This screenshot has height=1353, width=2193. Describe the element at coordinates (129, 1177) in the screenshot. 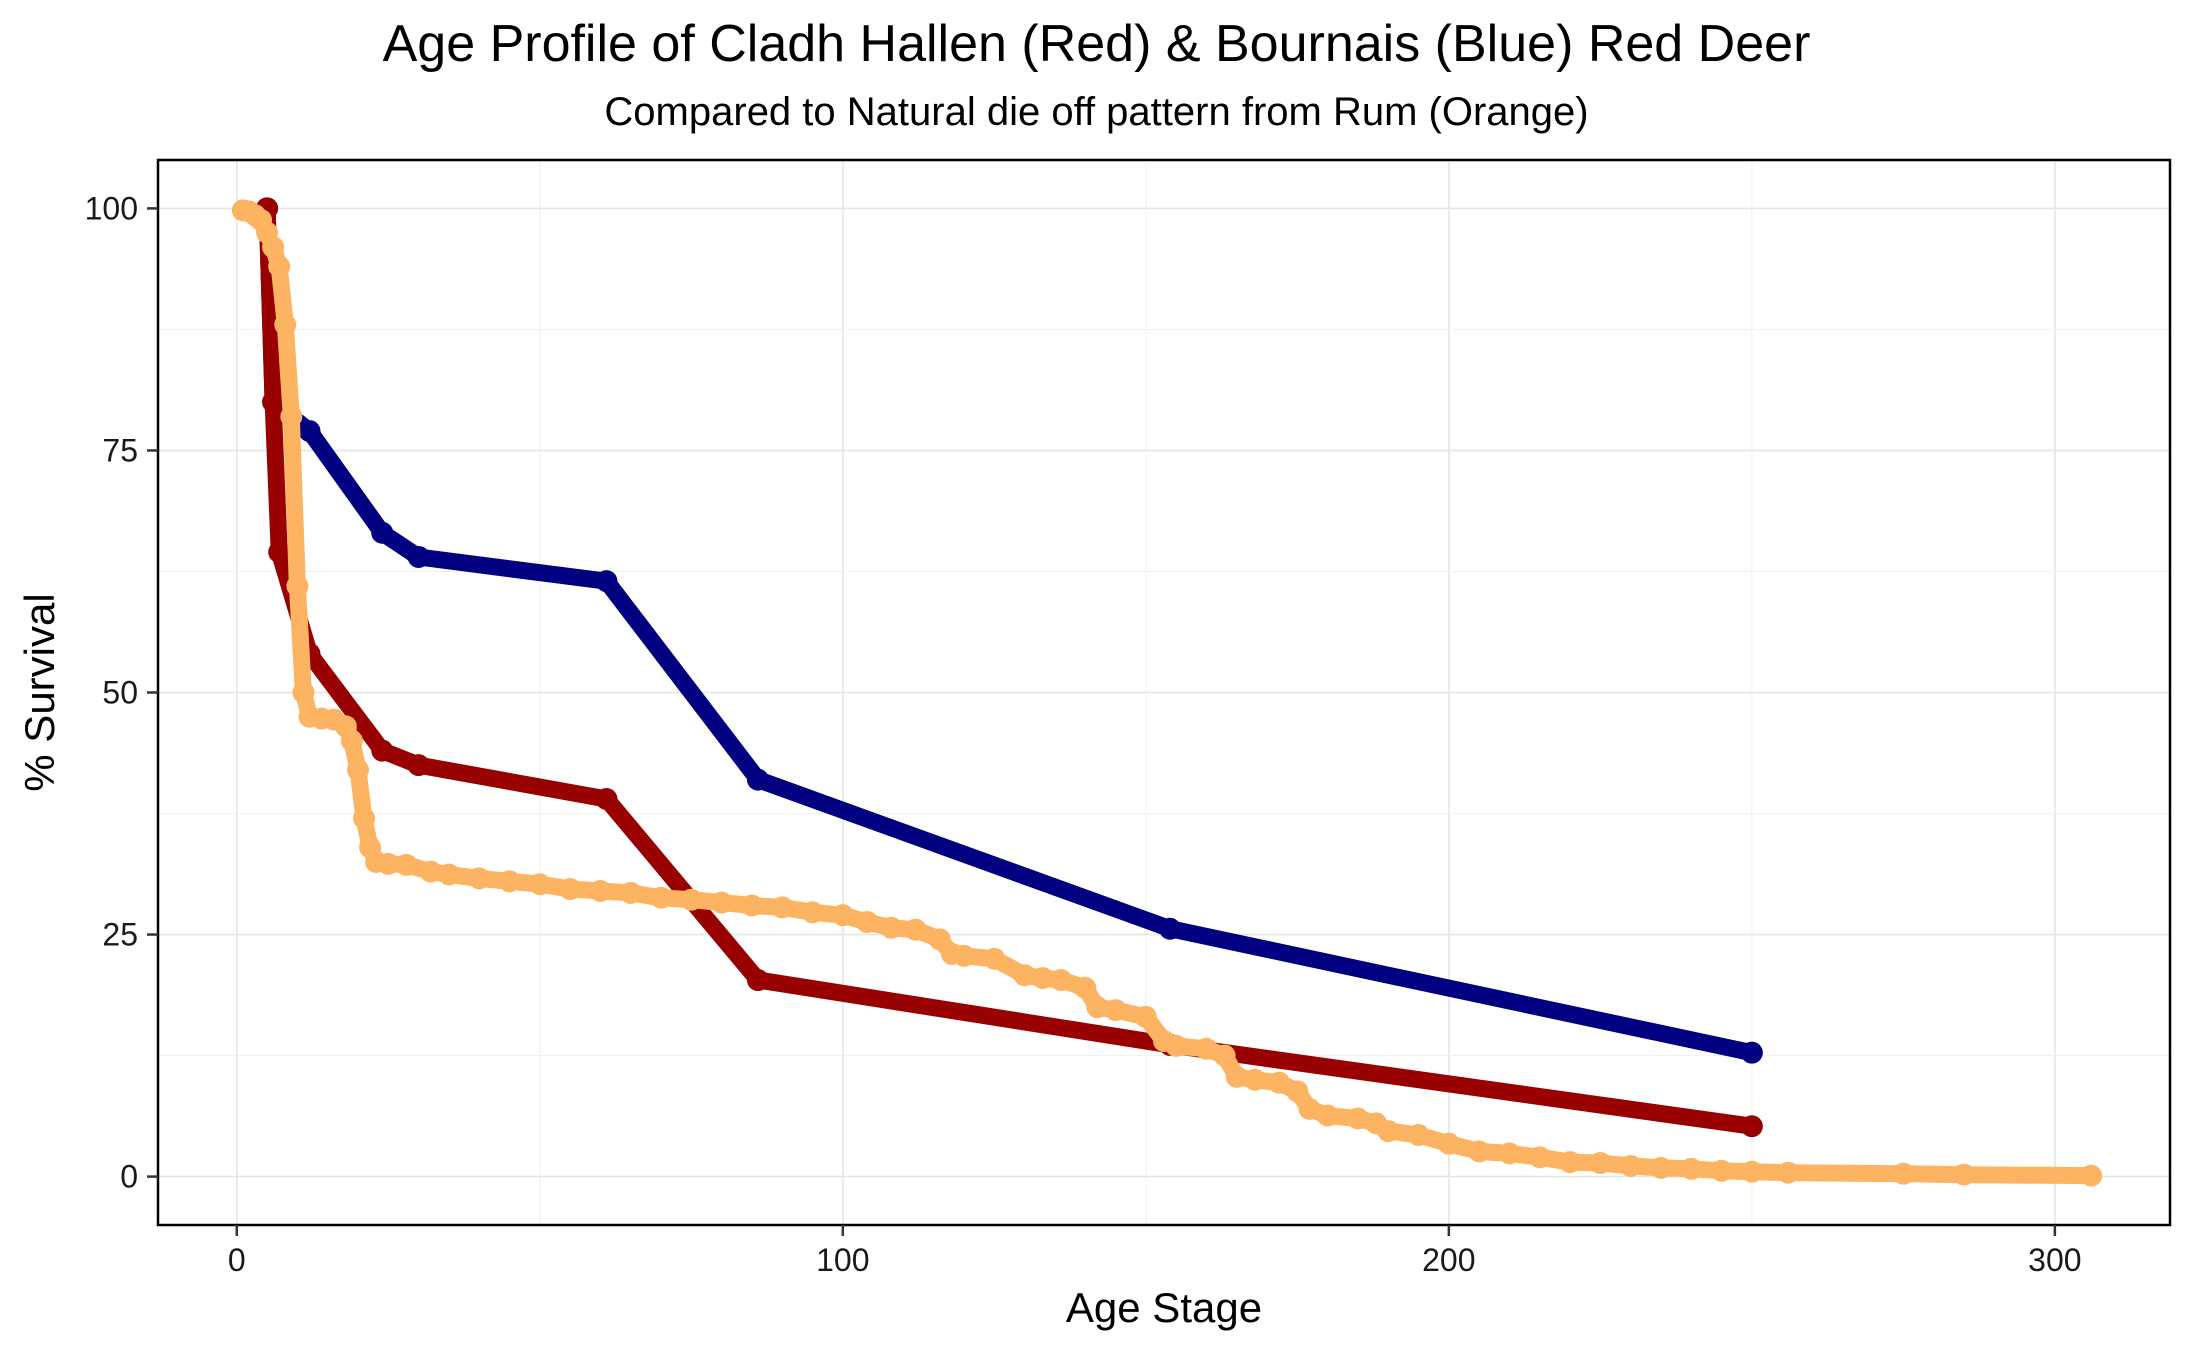

I see `y-tick-label: 0` at that location.